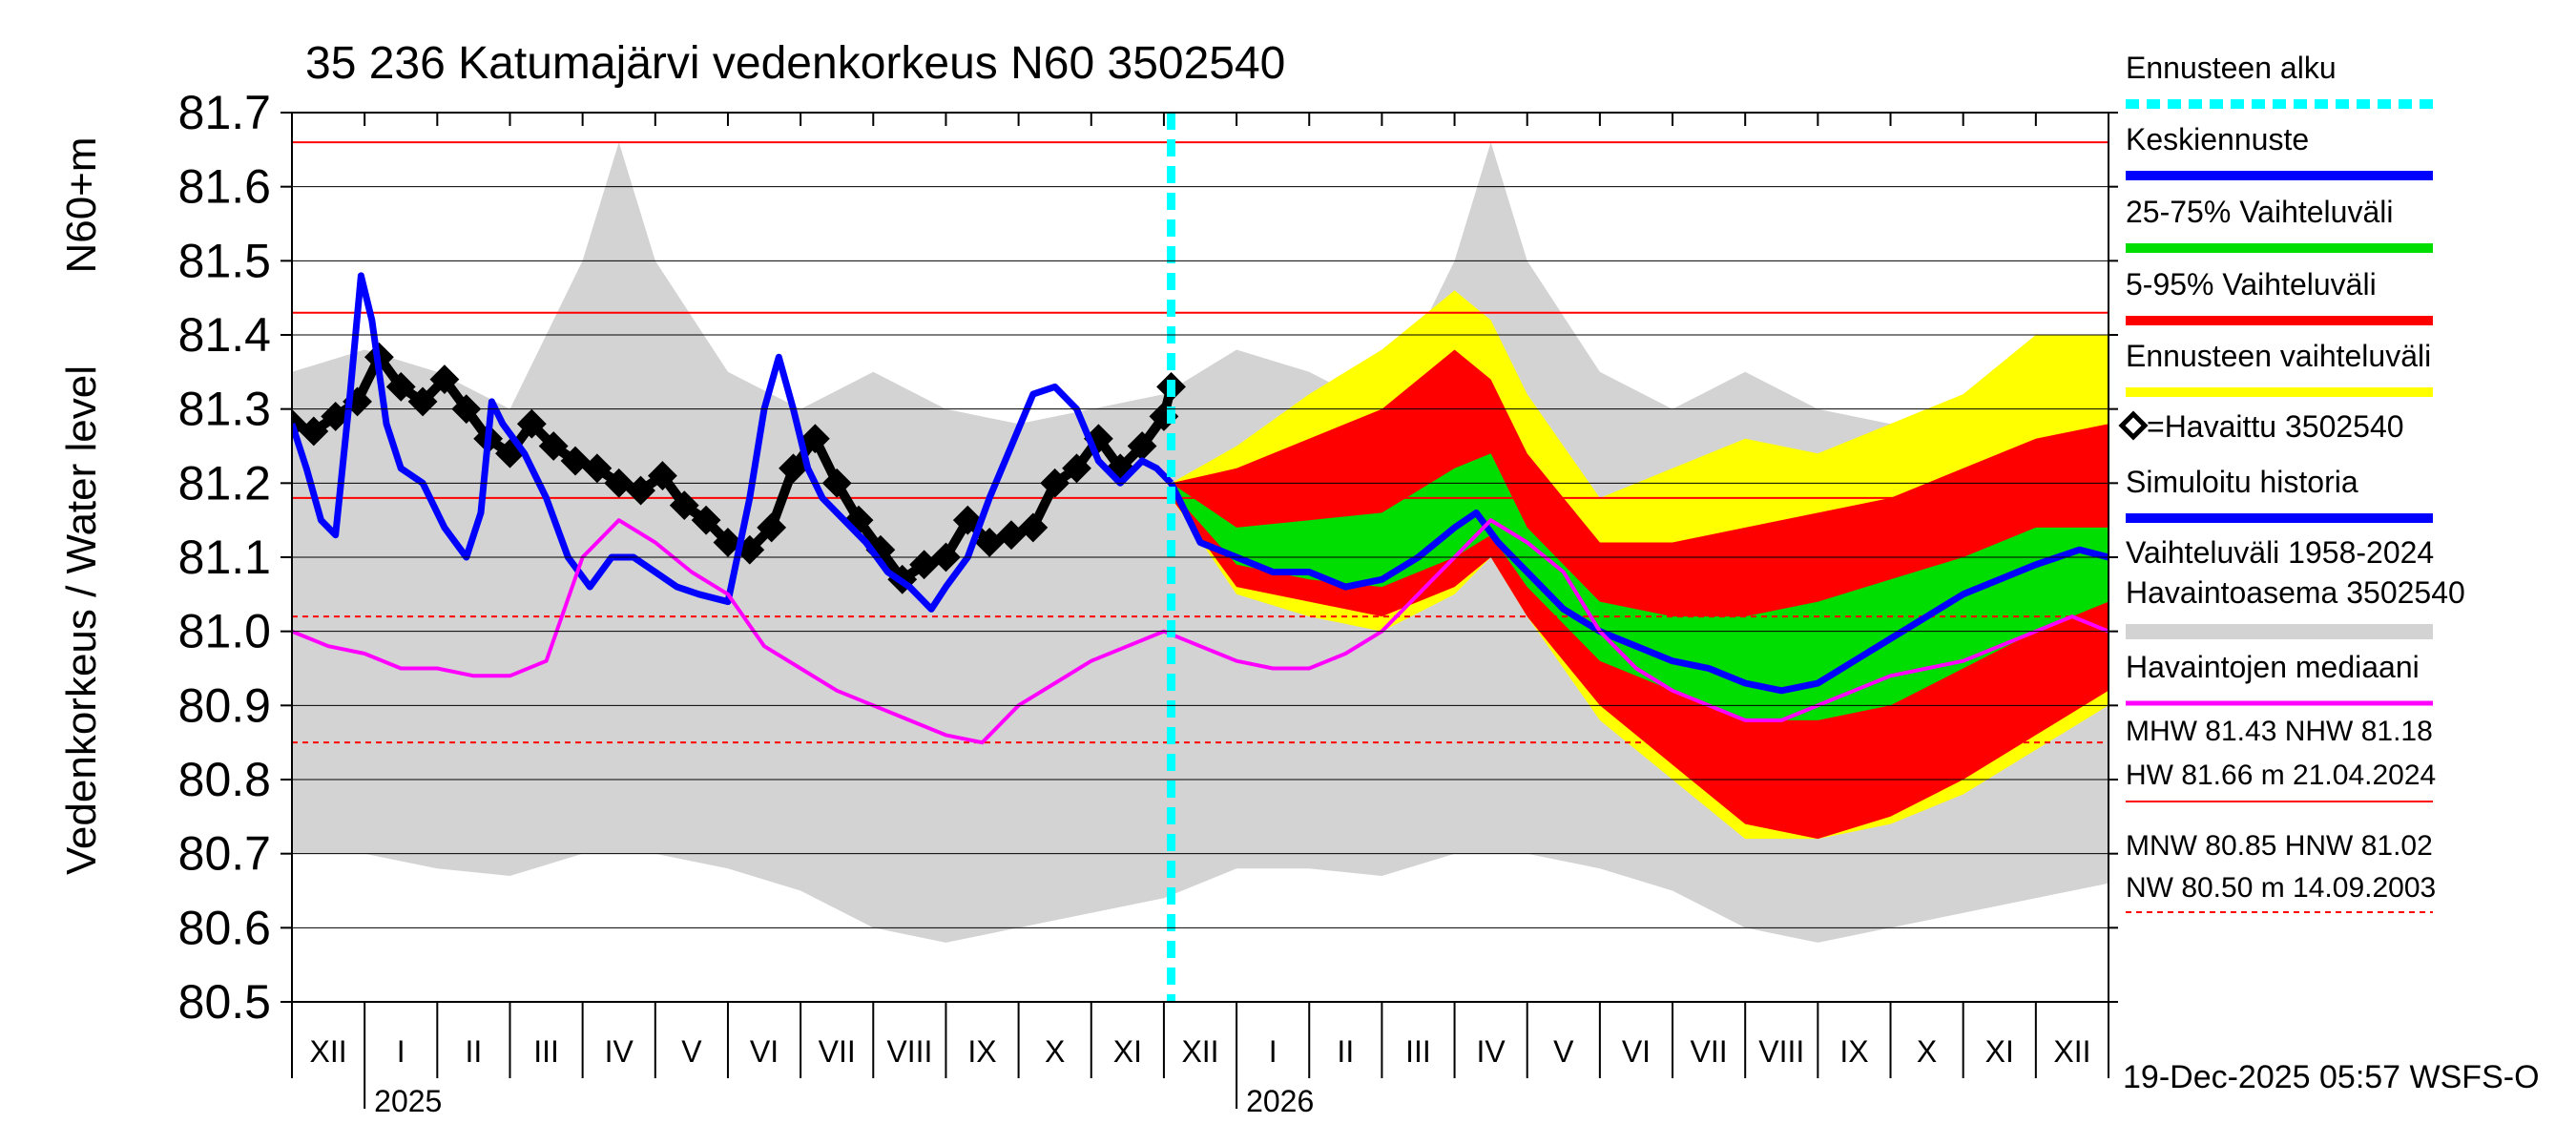 The width and height of the screenshot is (2576, 1145). Describe the element at coordinates (2259, 212) in the screenshot. I see `legend-label: 25-75% Vaihteluväli` at that location.